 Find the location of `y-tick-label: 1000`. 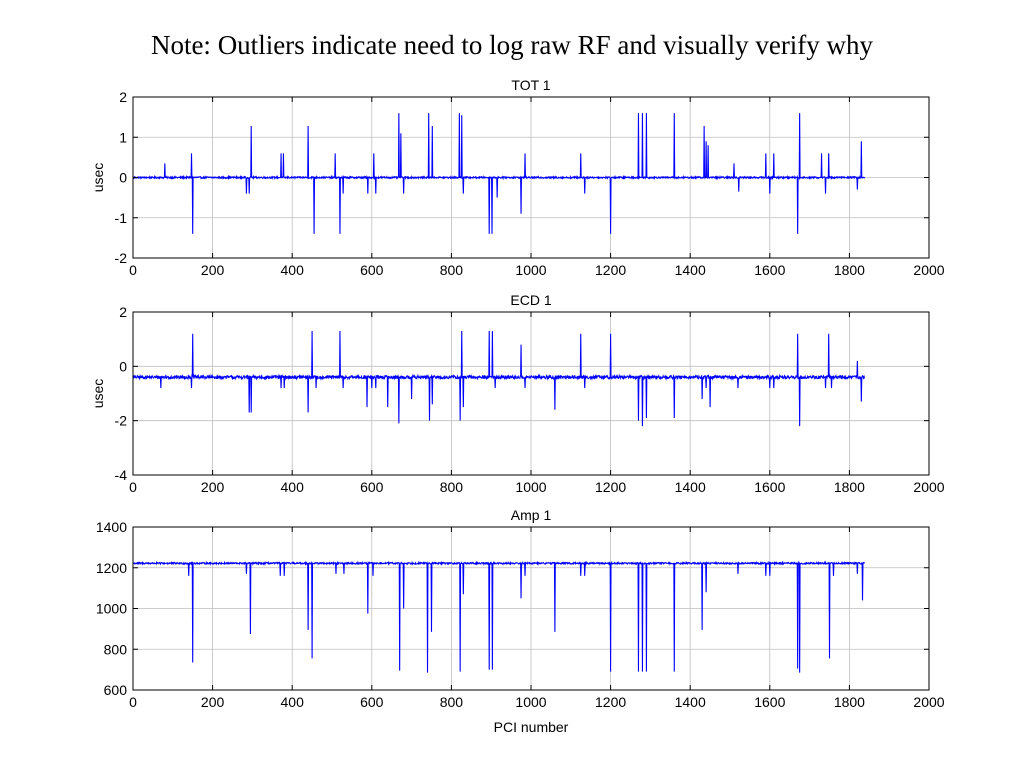

y-tick-label: 1000 is located at coordinates (111, 609).